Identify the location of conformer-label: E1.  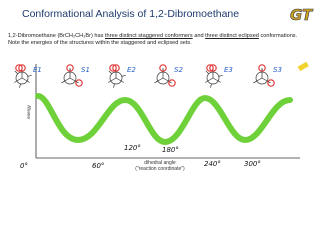
(37, 70).